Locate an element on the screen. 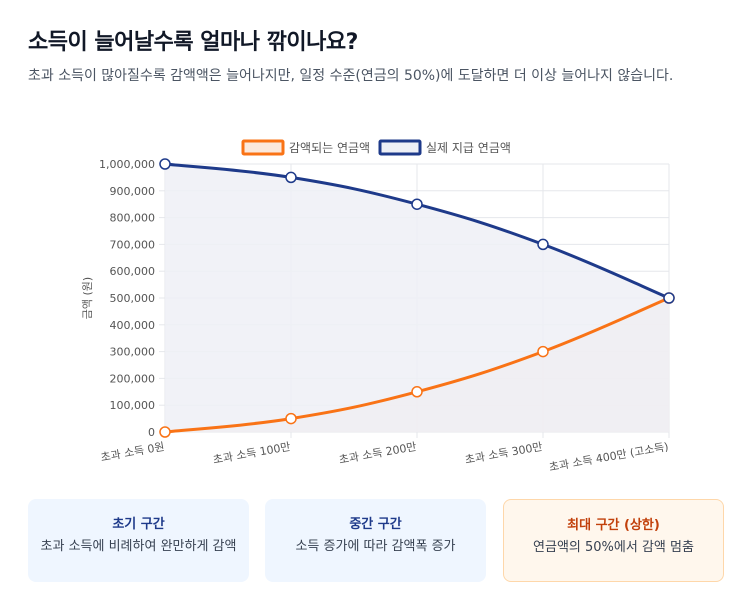 The image size is (751, 591). card-initial-stage: 초기 구간 초과 소득에 비례하여 완만하게 감액 is located at coordinates (138, 540).